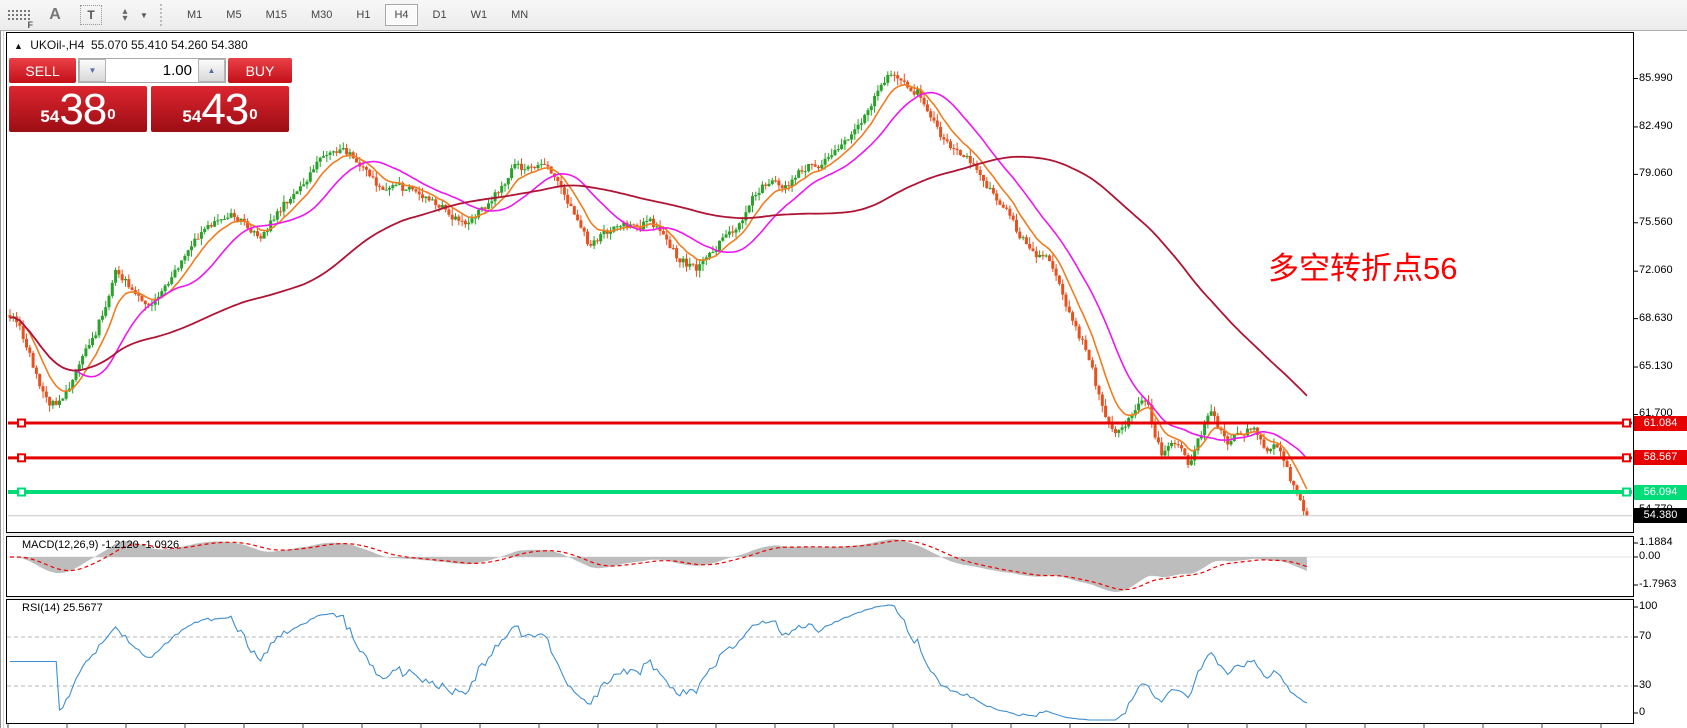  I want to click on window-frame-edge, so click(0, 379).